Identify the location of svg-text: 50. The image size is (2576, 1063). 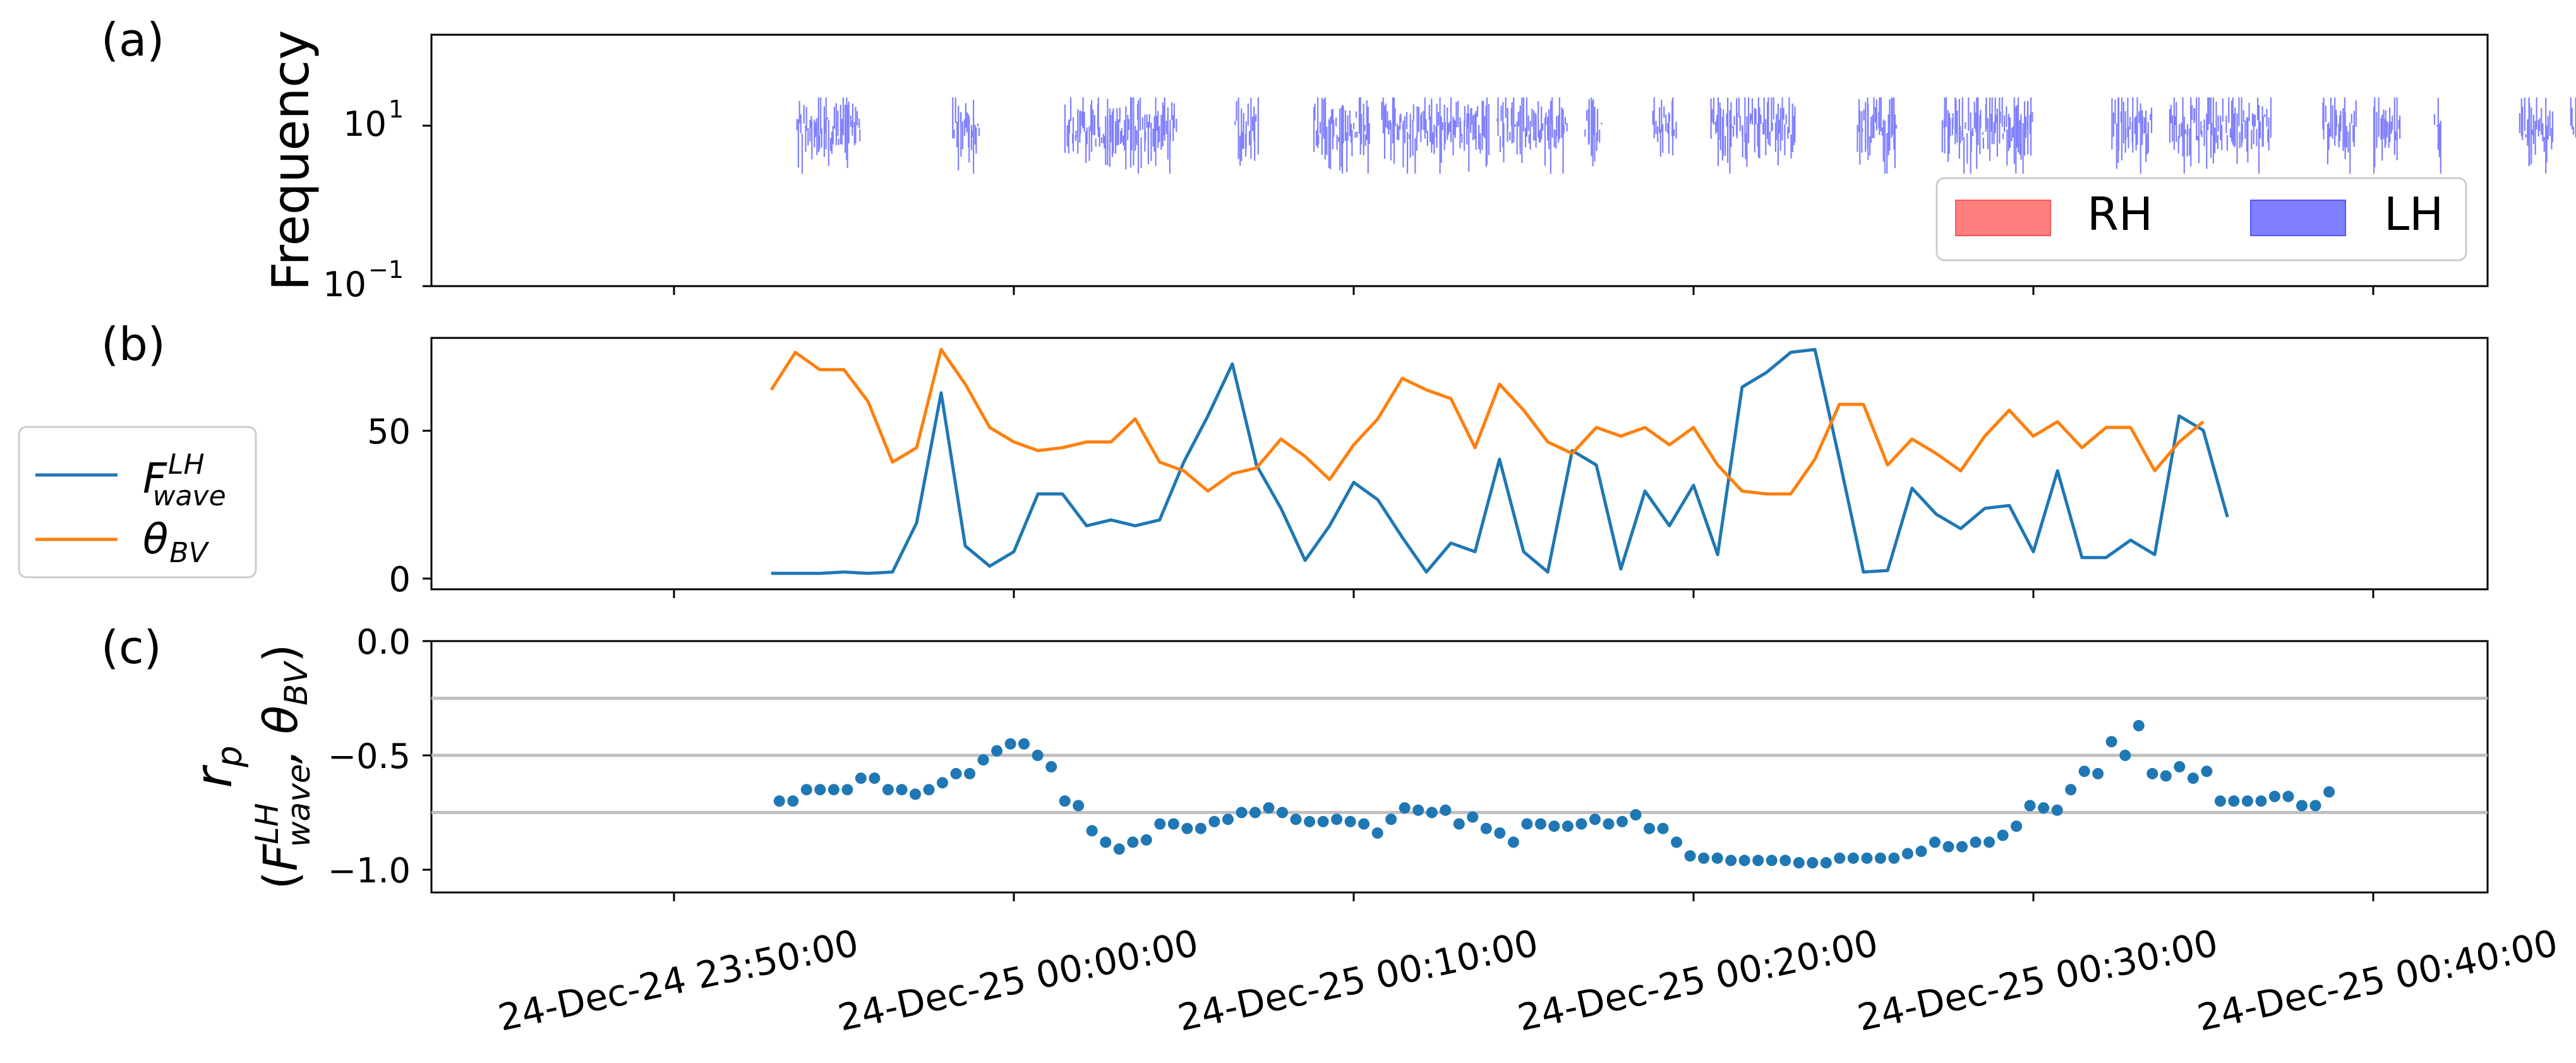
(389, 432).